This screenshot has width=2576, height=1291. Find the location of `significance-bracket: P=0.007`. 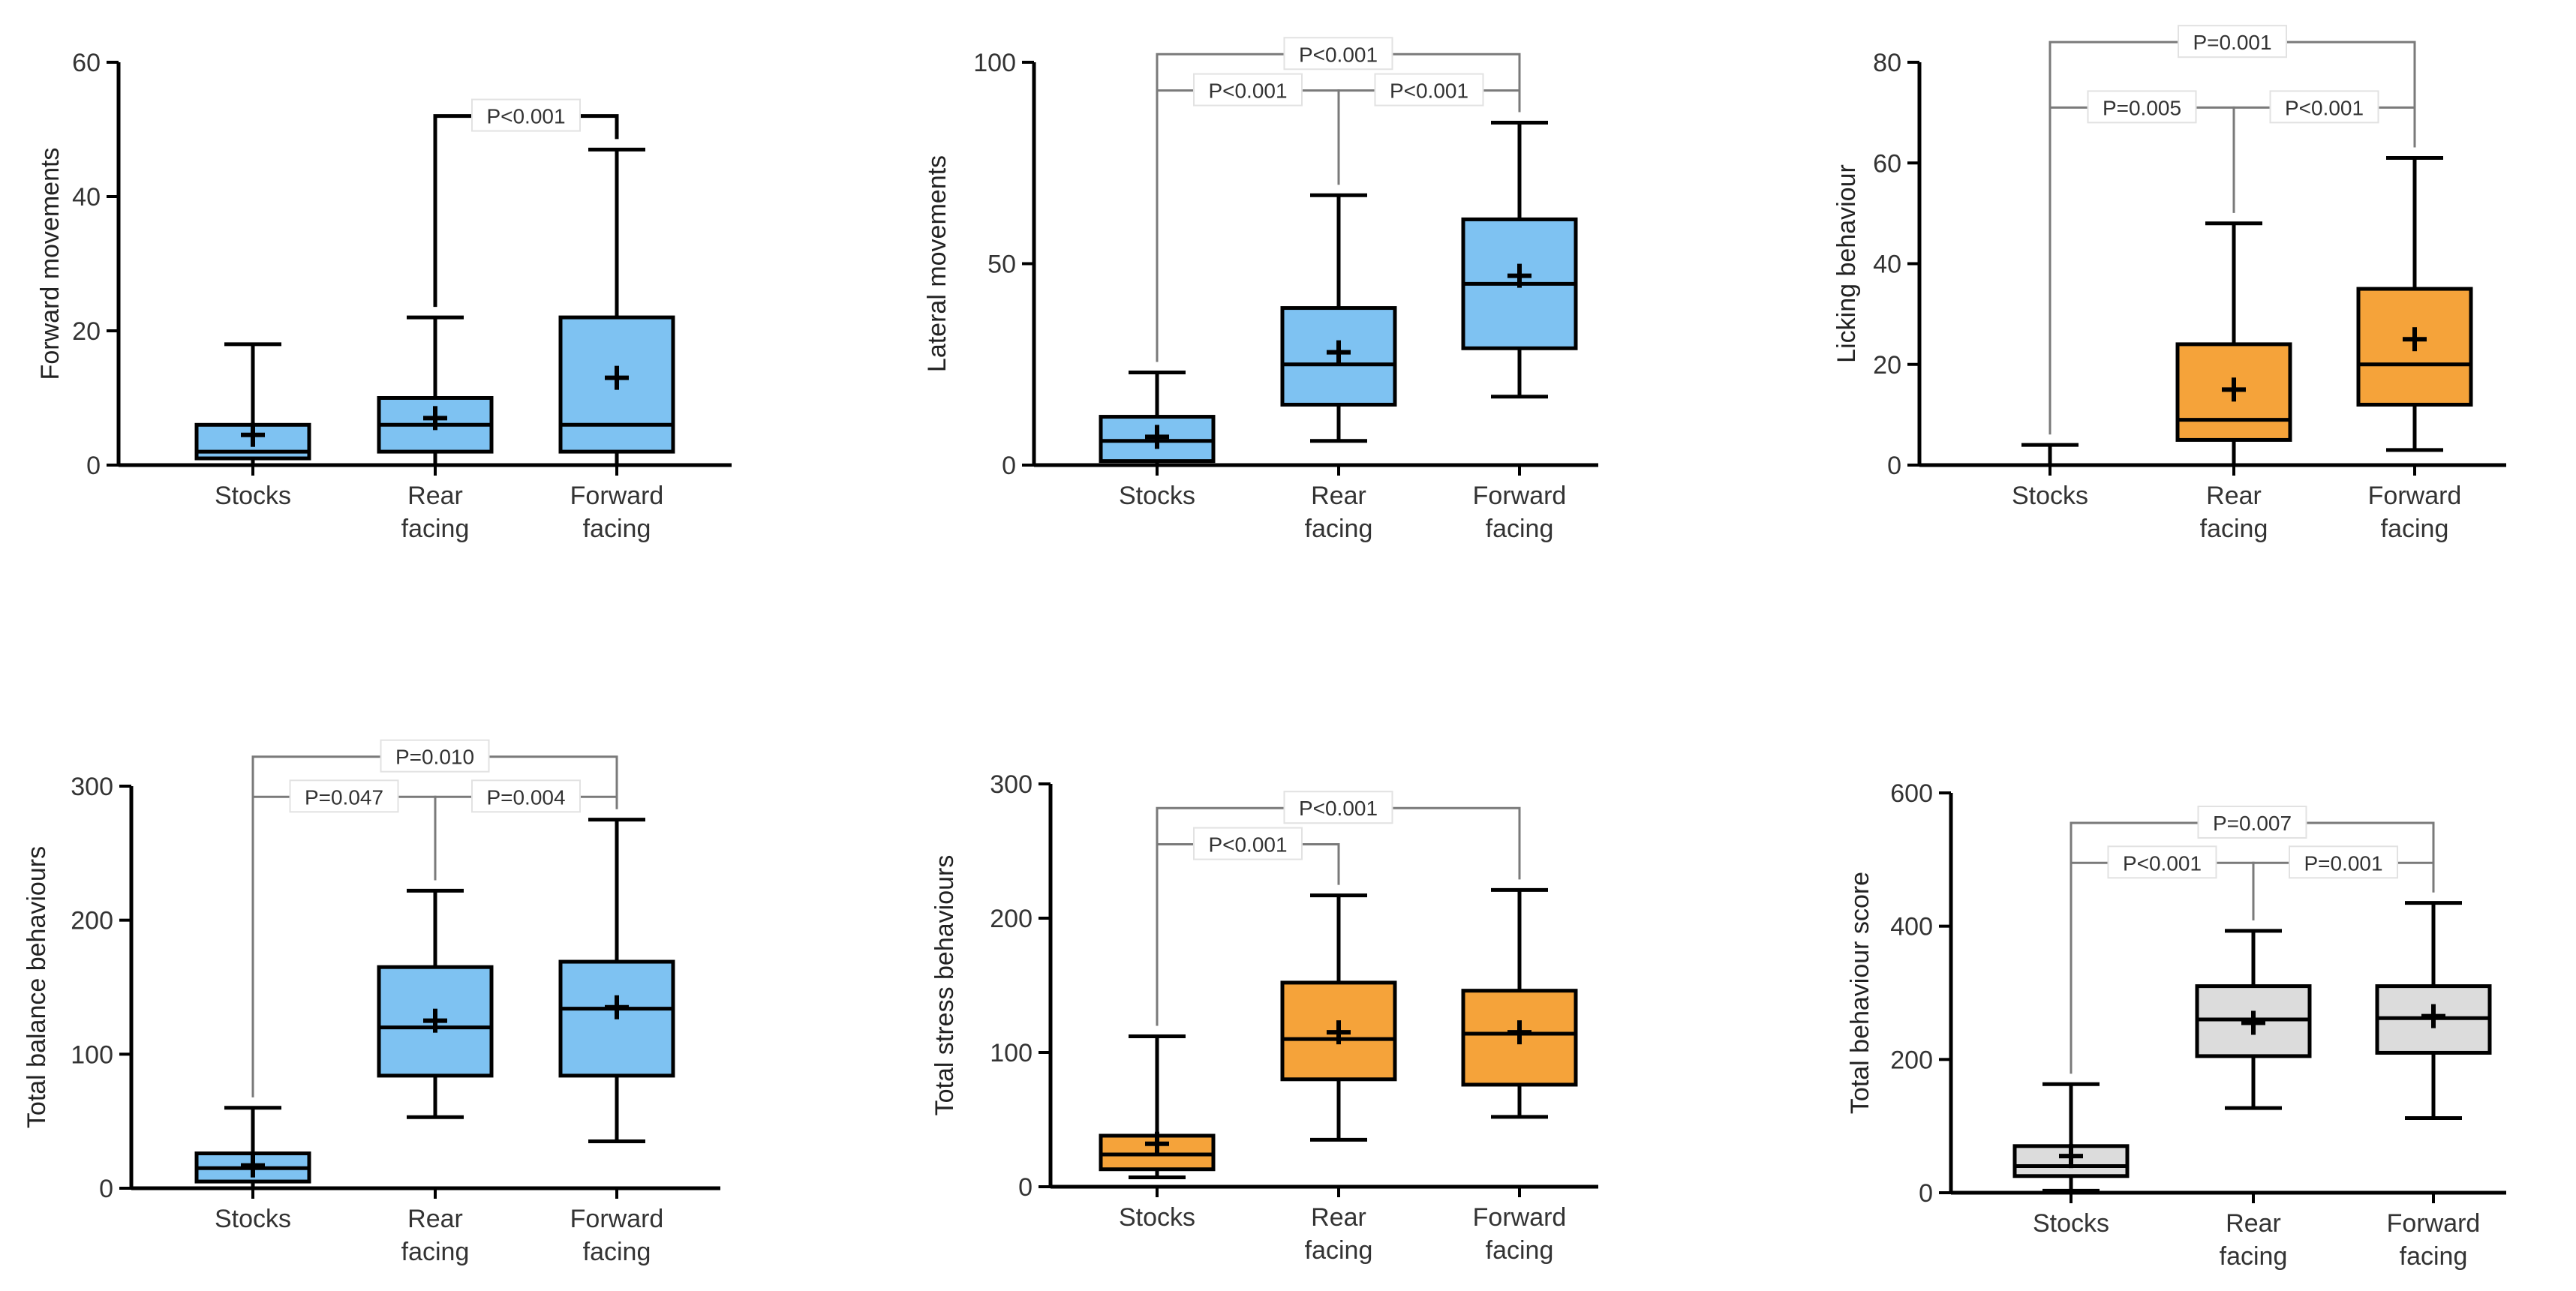

significance-bracket: P=0.007 is located at coordinates (2252, 939).